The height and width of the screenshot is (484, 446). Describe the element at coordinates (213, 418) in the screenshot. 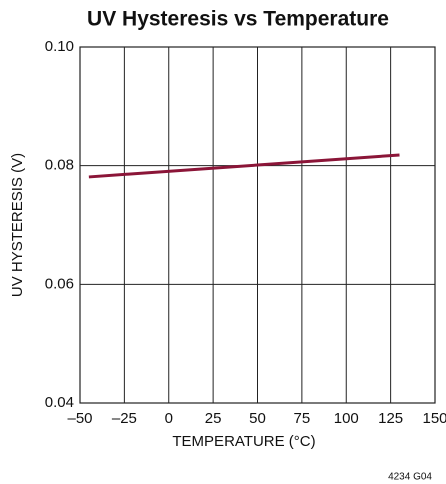

I see `x-tick-label: 25` at that location.